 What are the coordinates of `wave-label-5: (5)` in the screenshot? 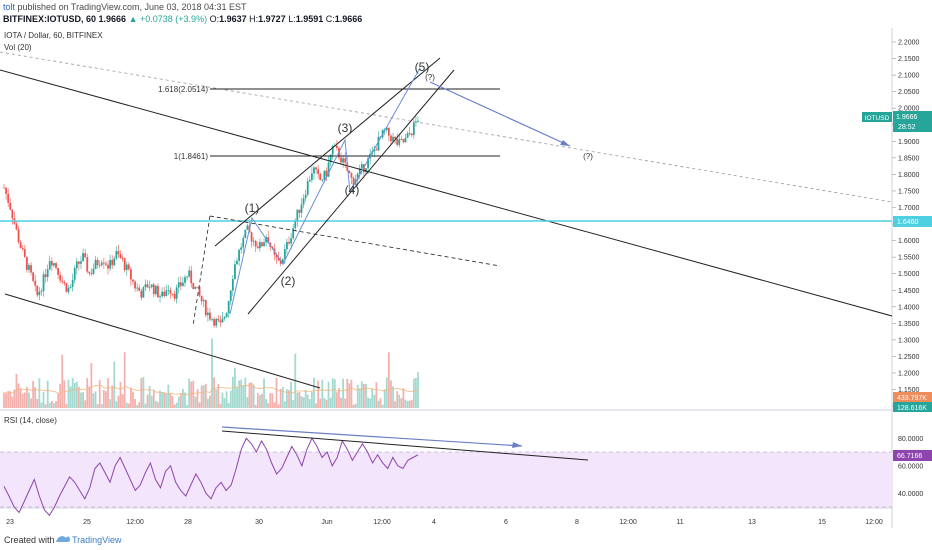 It's located at (422, 67).